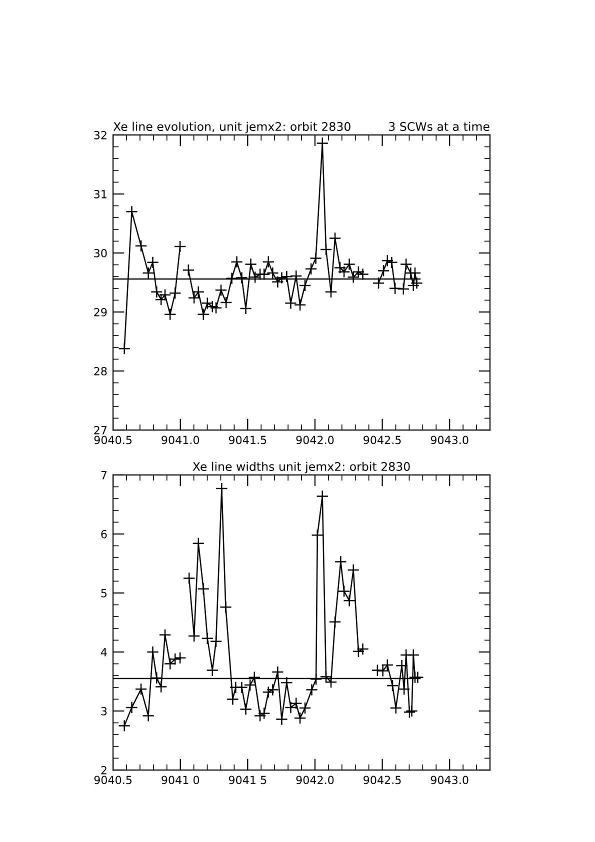  What do you see at coordinates (100, 430) in the screenshot?
I see `y-tick-label: 27` at bounding box center [100, 430].